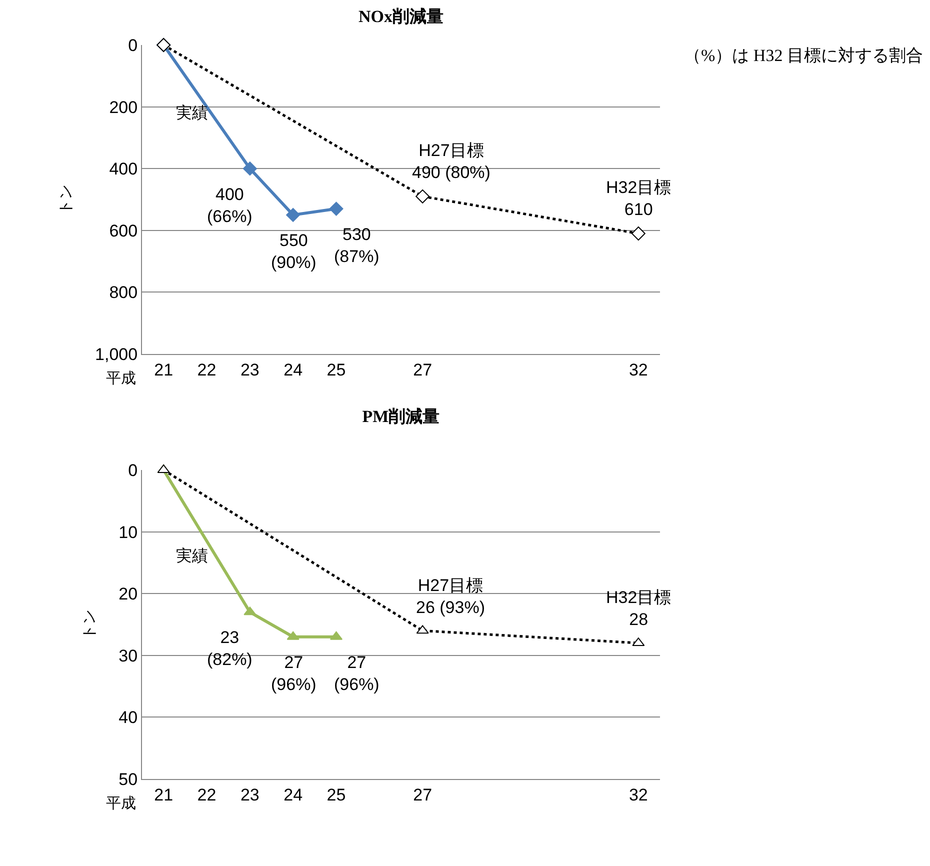 The width and height of the screenshot is (930, 866). I want to click on chart-title: PM削減量, so click(401, 416).